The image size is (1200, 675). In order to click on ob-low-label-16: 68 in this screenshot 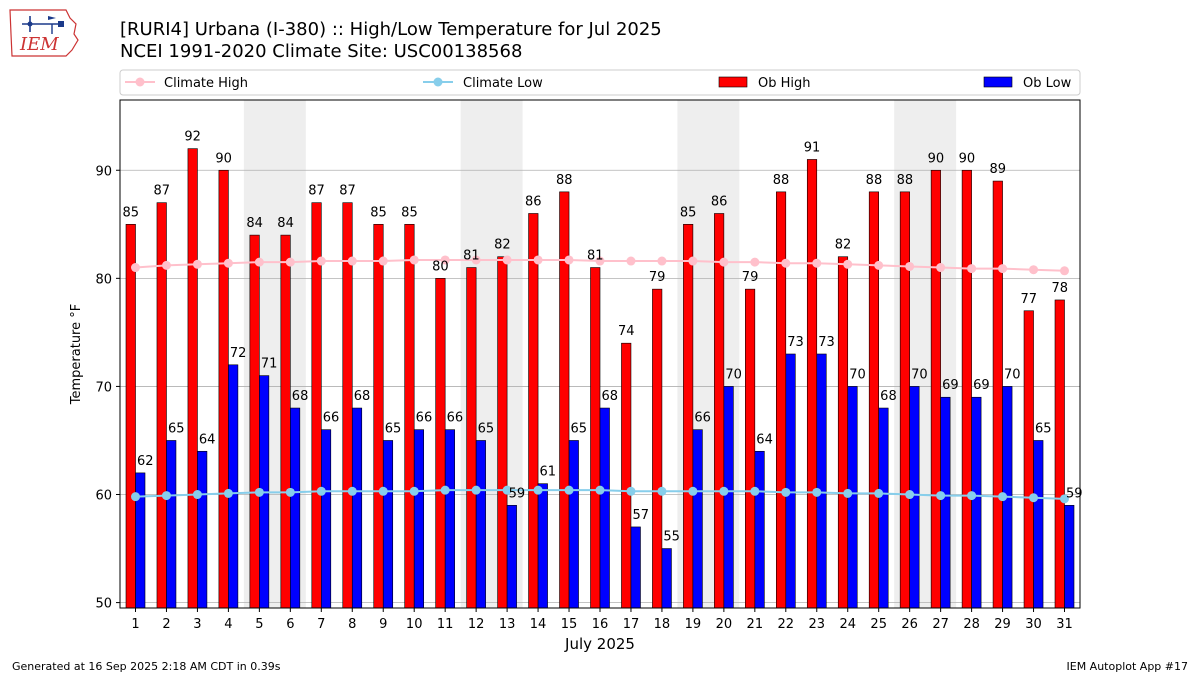, I will do `click(609, 396)`.